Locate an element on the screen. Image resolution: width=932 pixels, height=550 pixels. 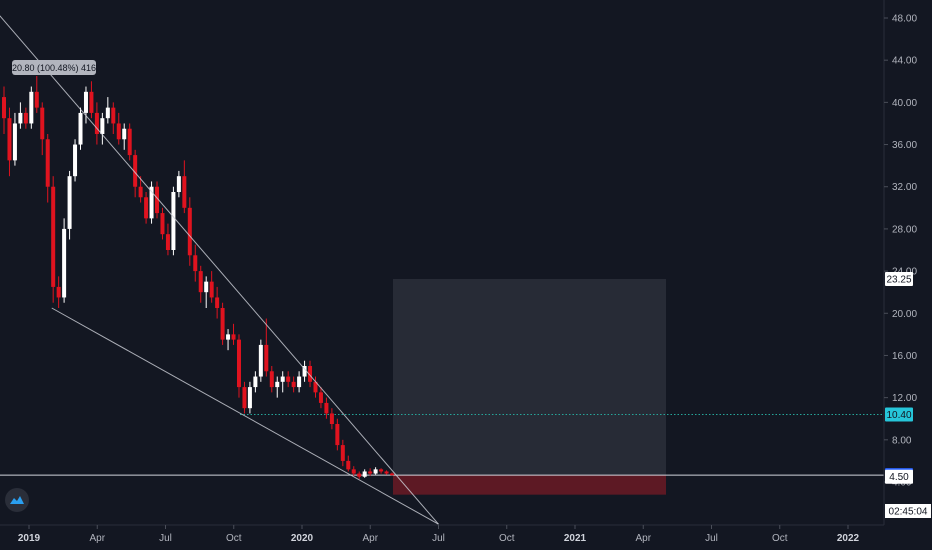
price-label: 4.50 is located at coordinates (899, 476).